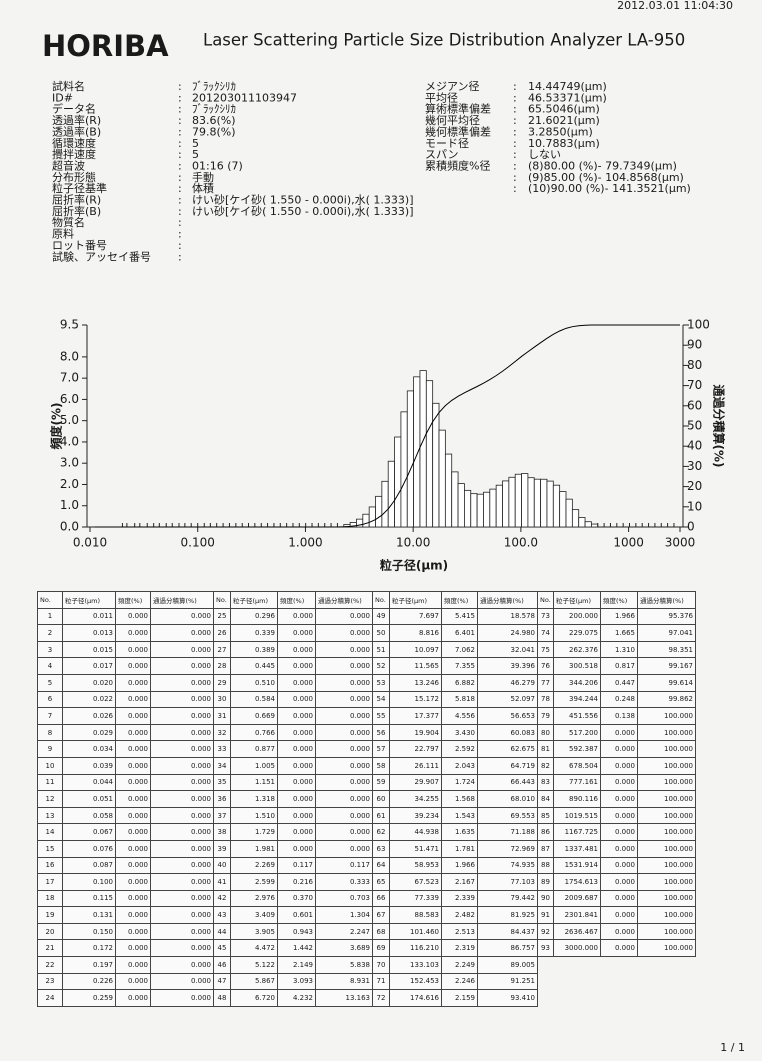  What do you see at coordinates (50, 865) in the screenshot?
I see `table-cell: 16` at bounding box center [50, 865].